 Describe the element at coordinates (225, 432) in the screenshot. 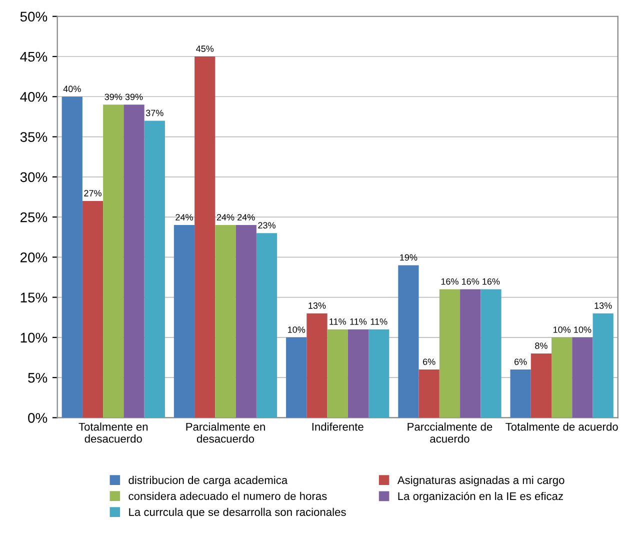

I see `x-tick-label: Parcialmente en desacuerdo` at that location.